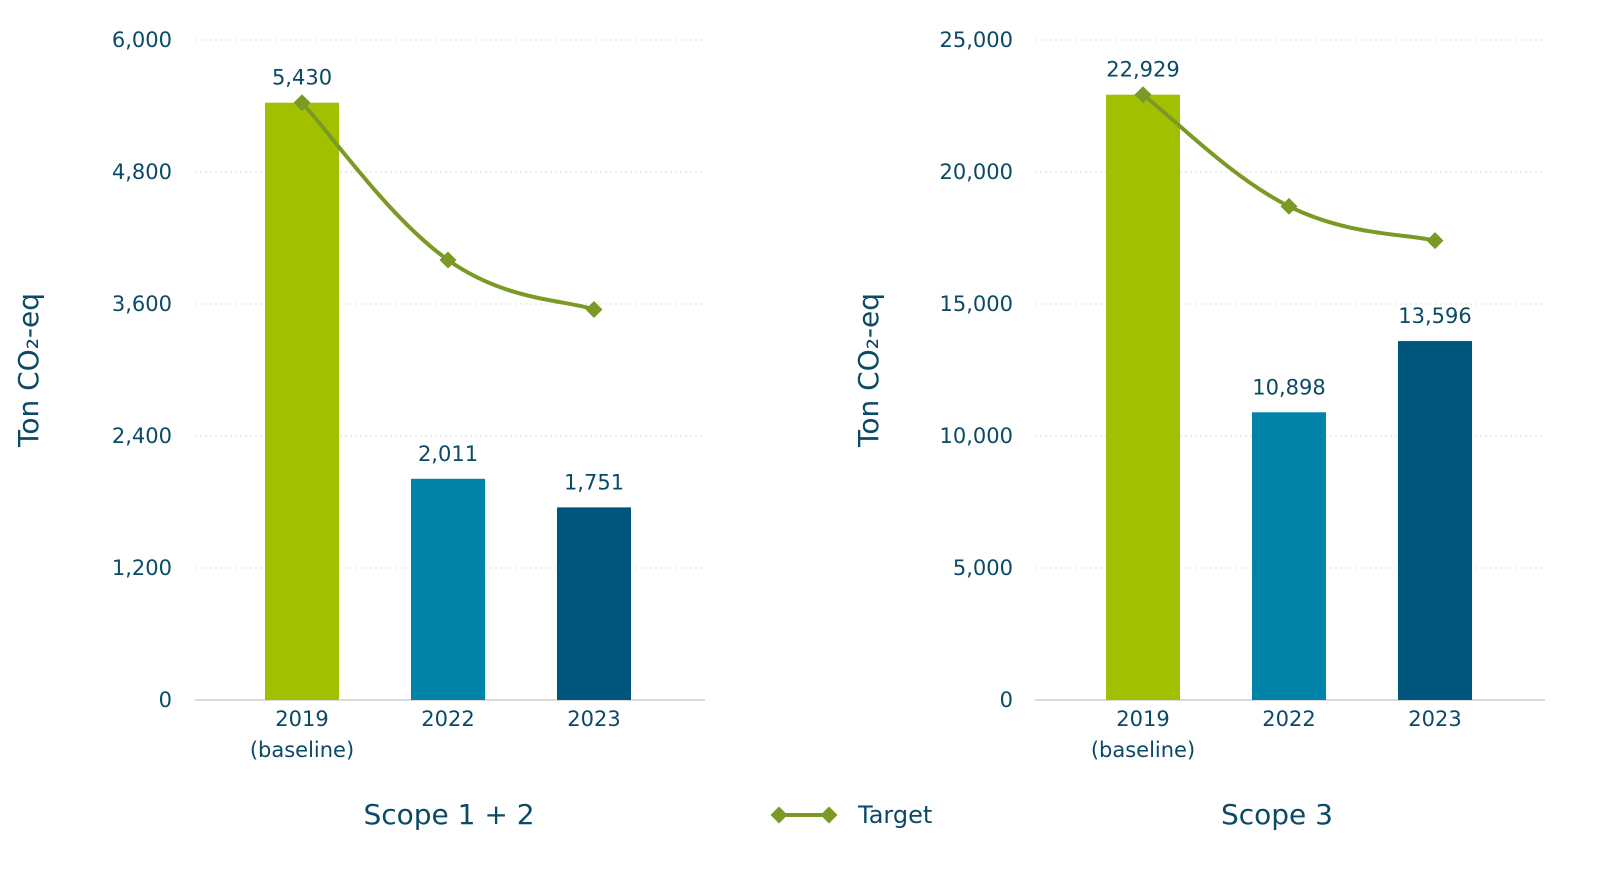  What do you see at coordinates (448, 814) in the screenshot?
I see `chart-title: Scope 1 + 2` at bounding box center [448, 814].